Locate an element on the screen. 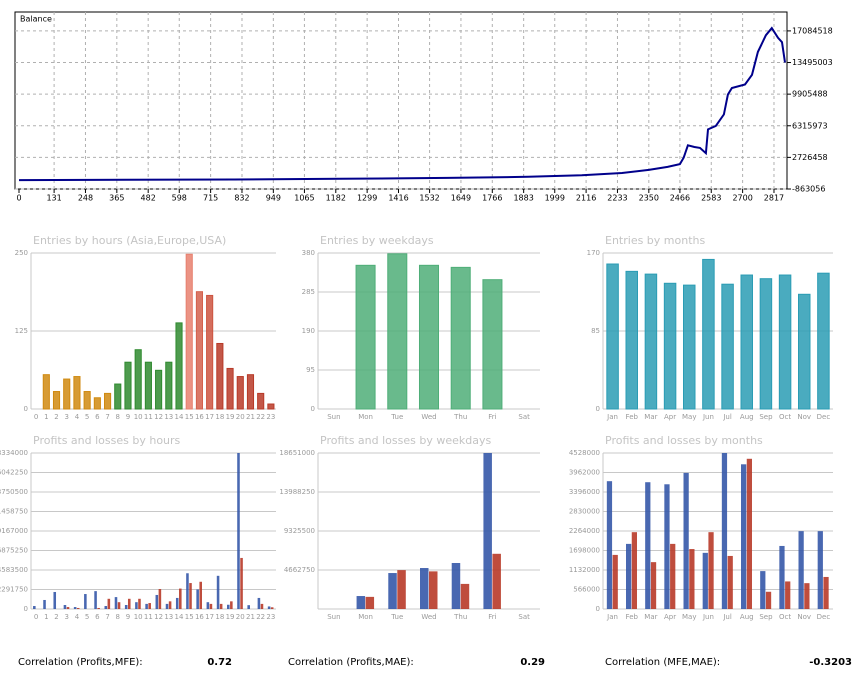 This screenshot has height=680, width=853. y-tick-label: 9167000 is located at coordinates (14, 531).